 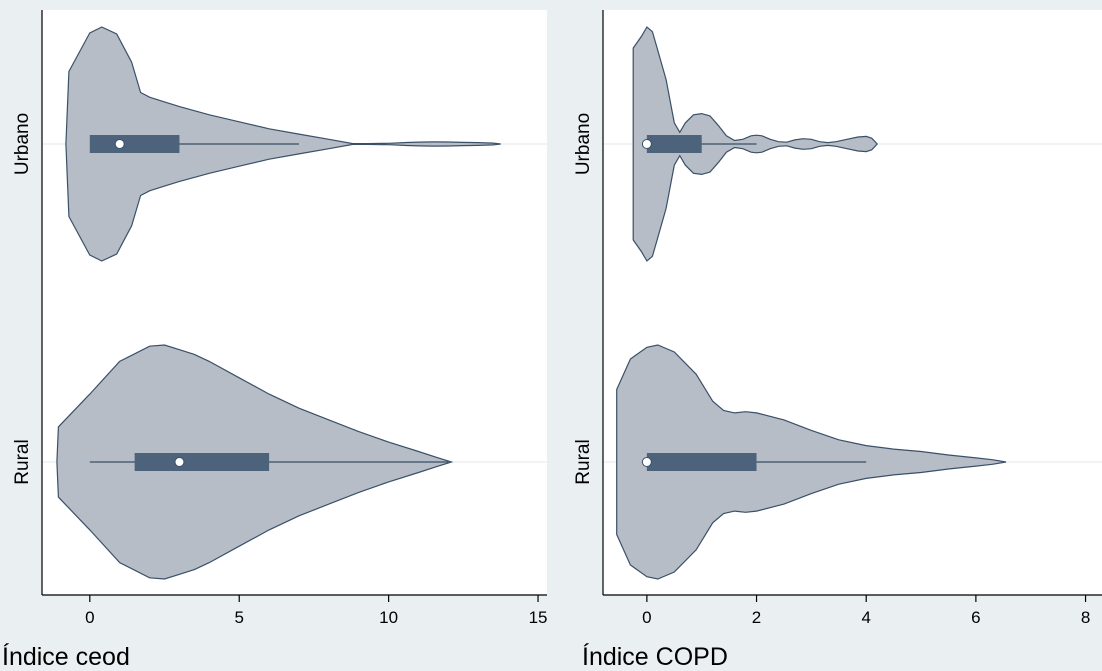 What do you see at coordinates (316, 611) in the screenshot?
I see `x-ticks-ceod: 0 5 10 15` at bounding box center [316, 611].